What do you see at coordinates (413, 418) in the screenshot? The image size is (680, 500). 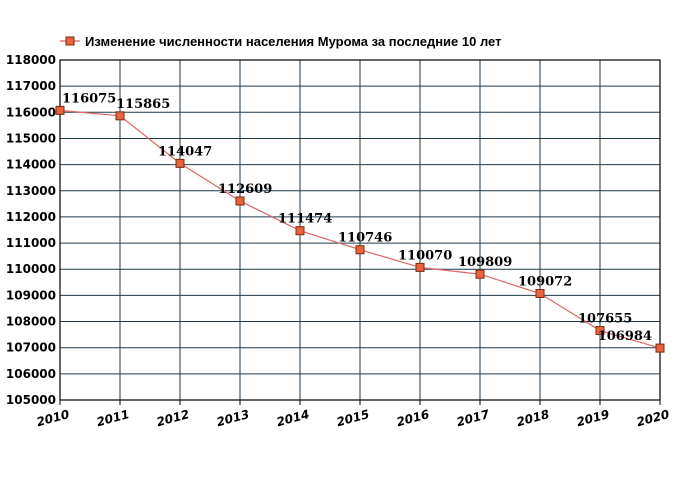 I see `x-tick-label: 2016` at bounding box center [413, 418].